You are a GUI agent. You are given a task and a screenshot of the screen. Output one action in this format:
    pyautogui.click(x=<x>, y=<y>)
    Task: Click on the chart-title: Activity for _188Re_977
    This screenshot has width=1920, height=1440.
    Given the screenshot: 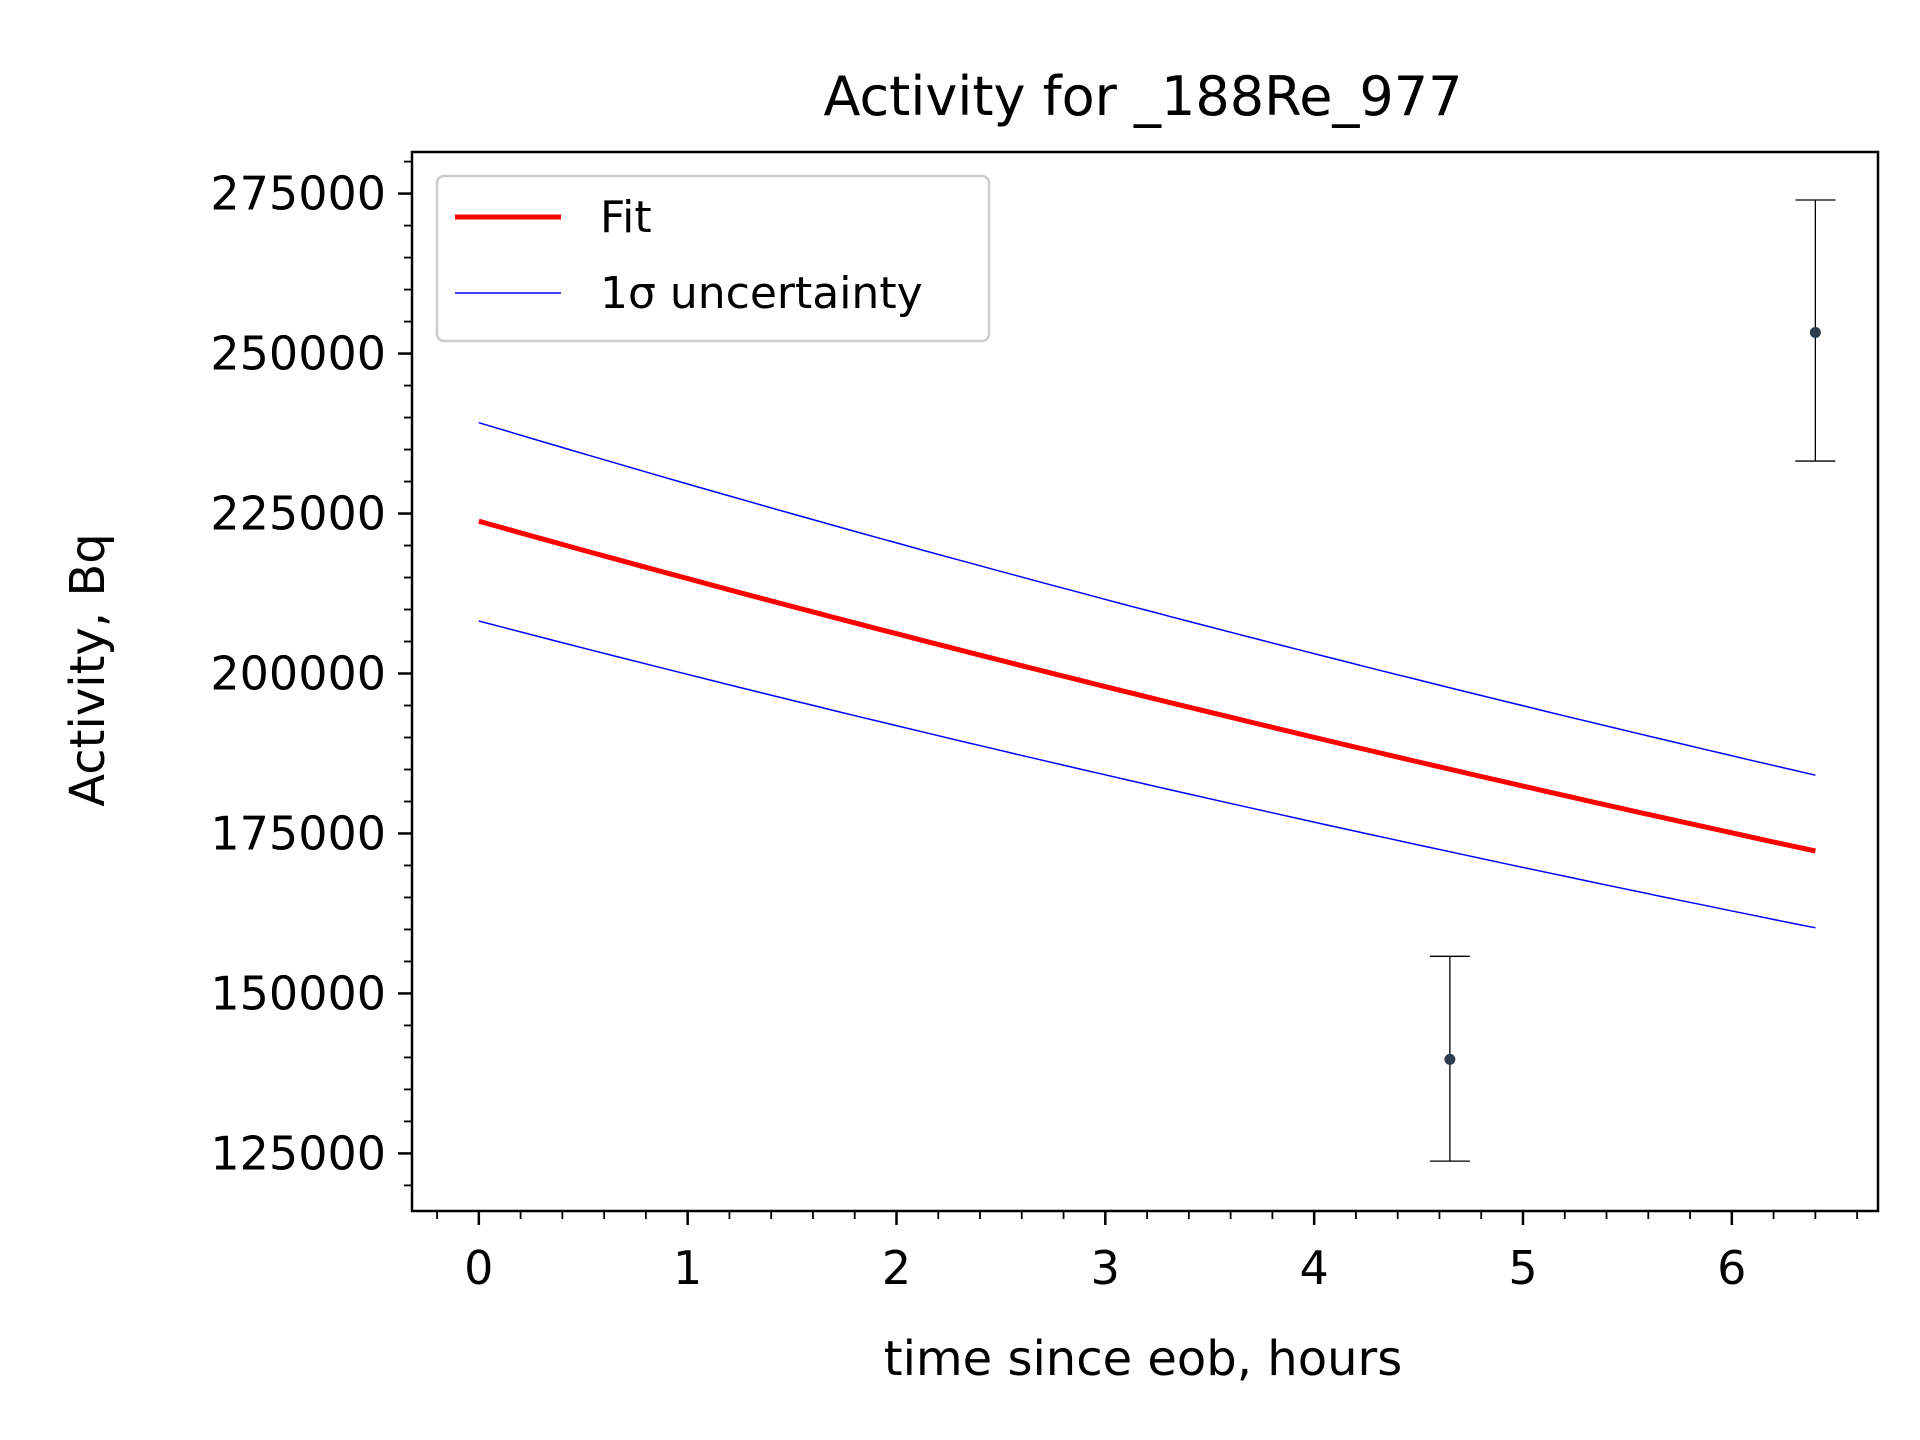 What is the action you would take?
    pyautogui.click(x=1143, y=96)
    